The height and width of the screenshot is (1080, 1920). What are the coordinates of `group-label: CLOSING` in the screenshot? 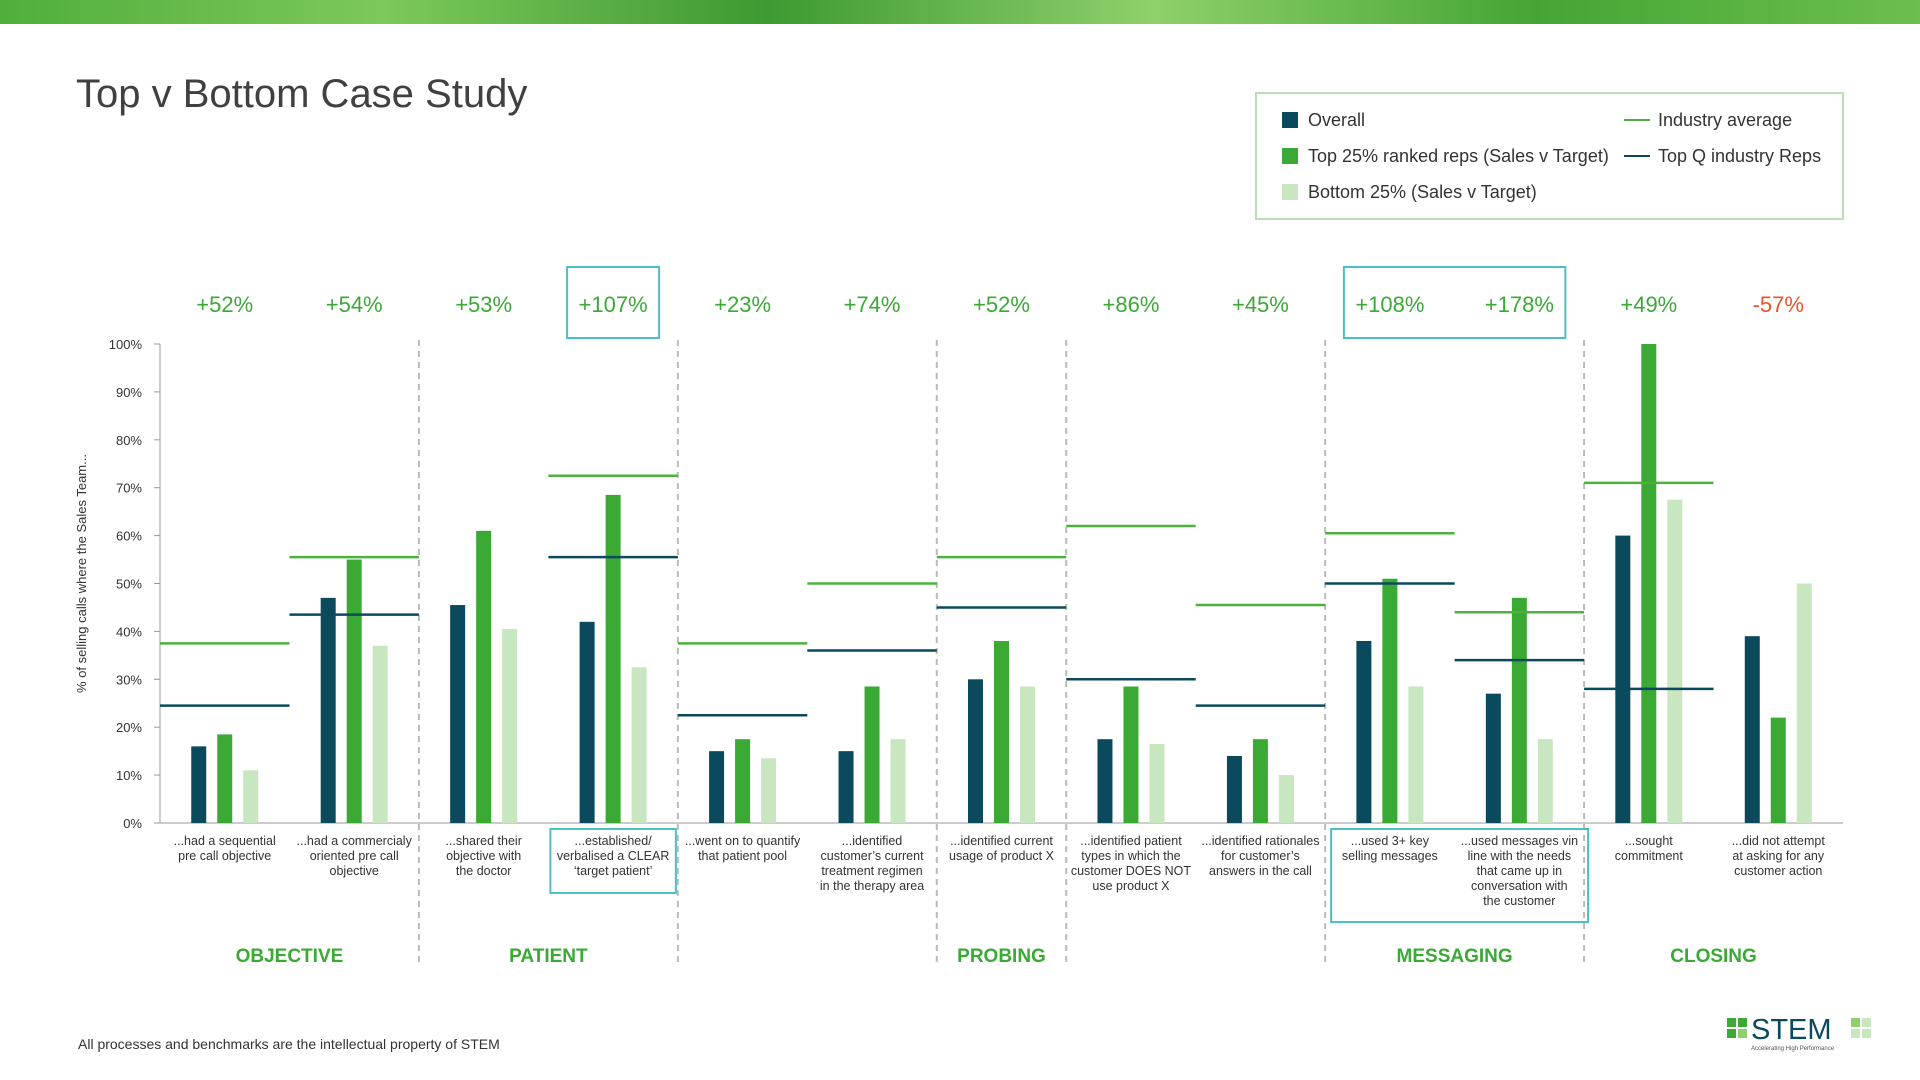 It's located at (1713, 956).